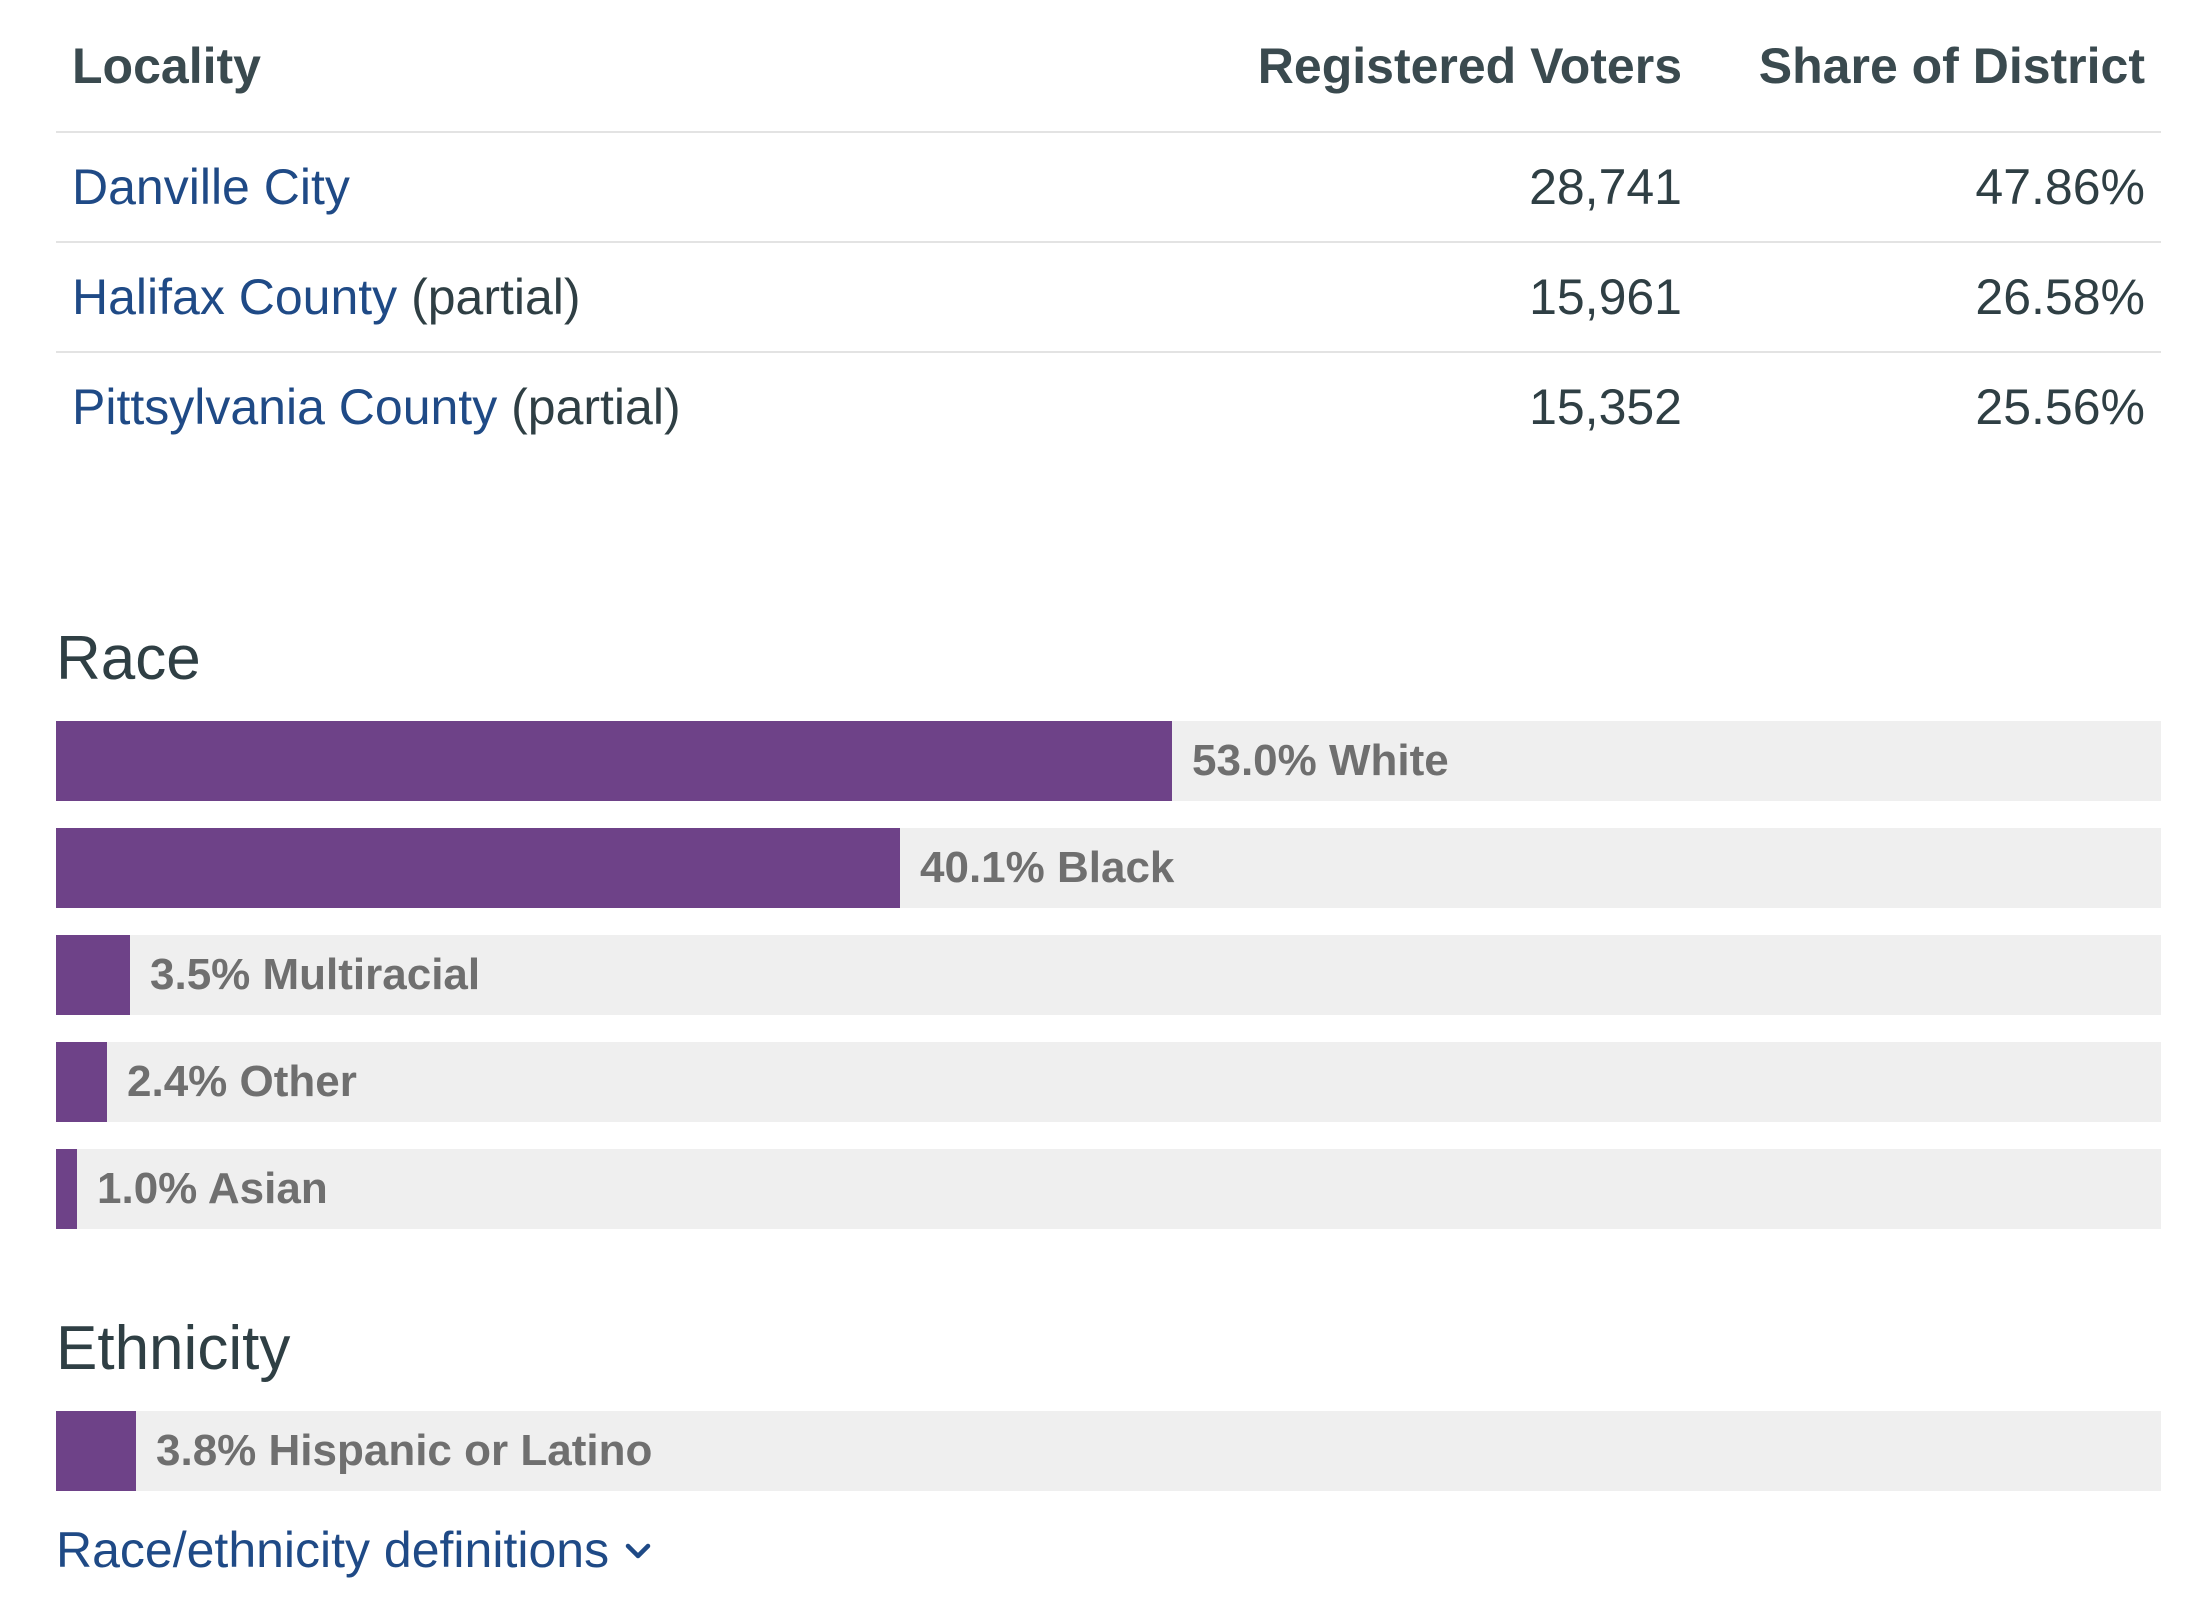 This screenshot has height=1623, width=2200. Describe the element at coordinates (1929, 66) in the screenshot. I see `header-share-of-district: Share of District` at that location.